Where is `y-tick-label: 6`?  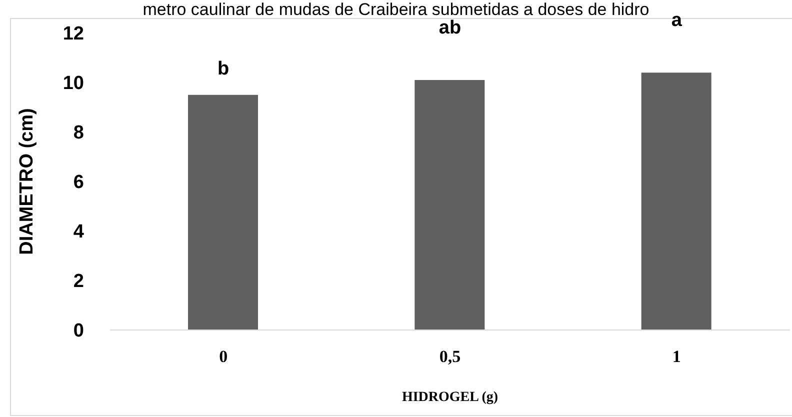 y-tick-label: 6 is located at coordinates (78, 183).